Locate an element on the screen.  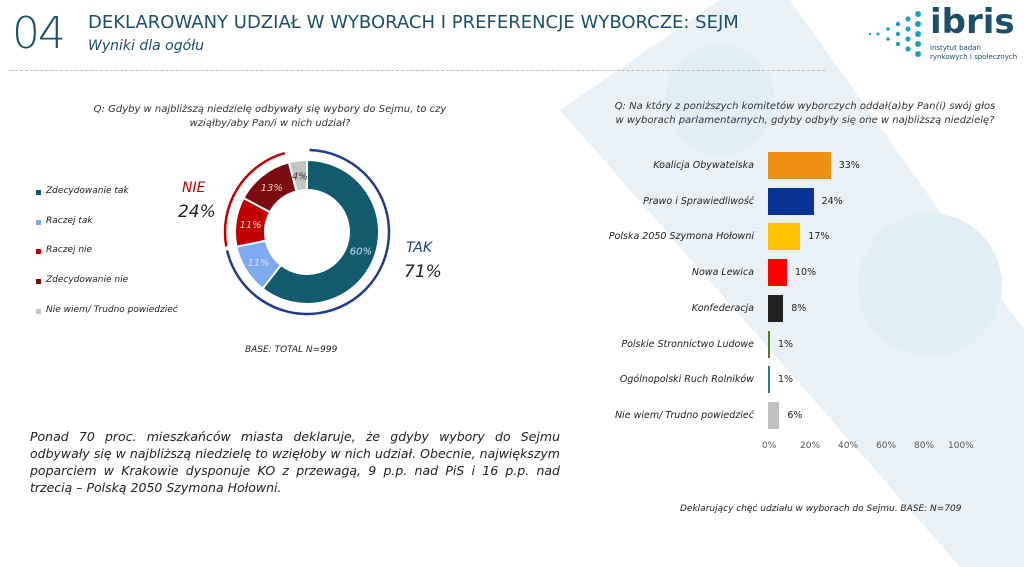
legend-item: Zdecydowanie nie is located at coordinates (107, 290).